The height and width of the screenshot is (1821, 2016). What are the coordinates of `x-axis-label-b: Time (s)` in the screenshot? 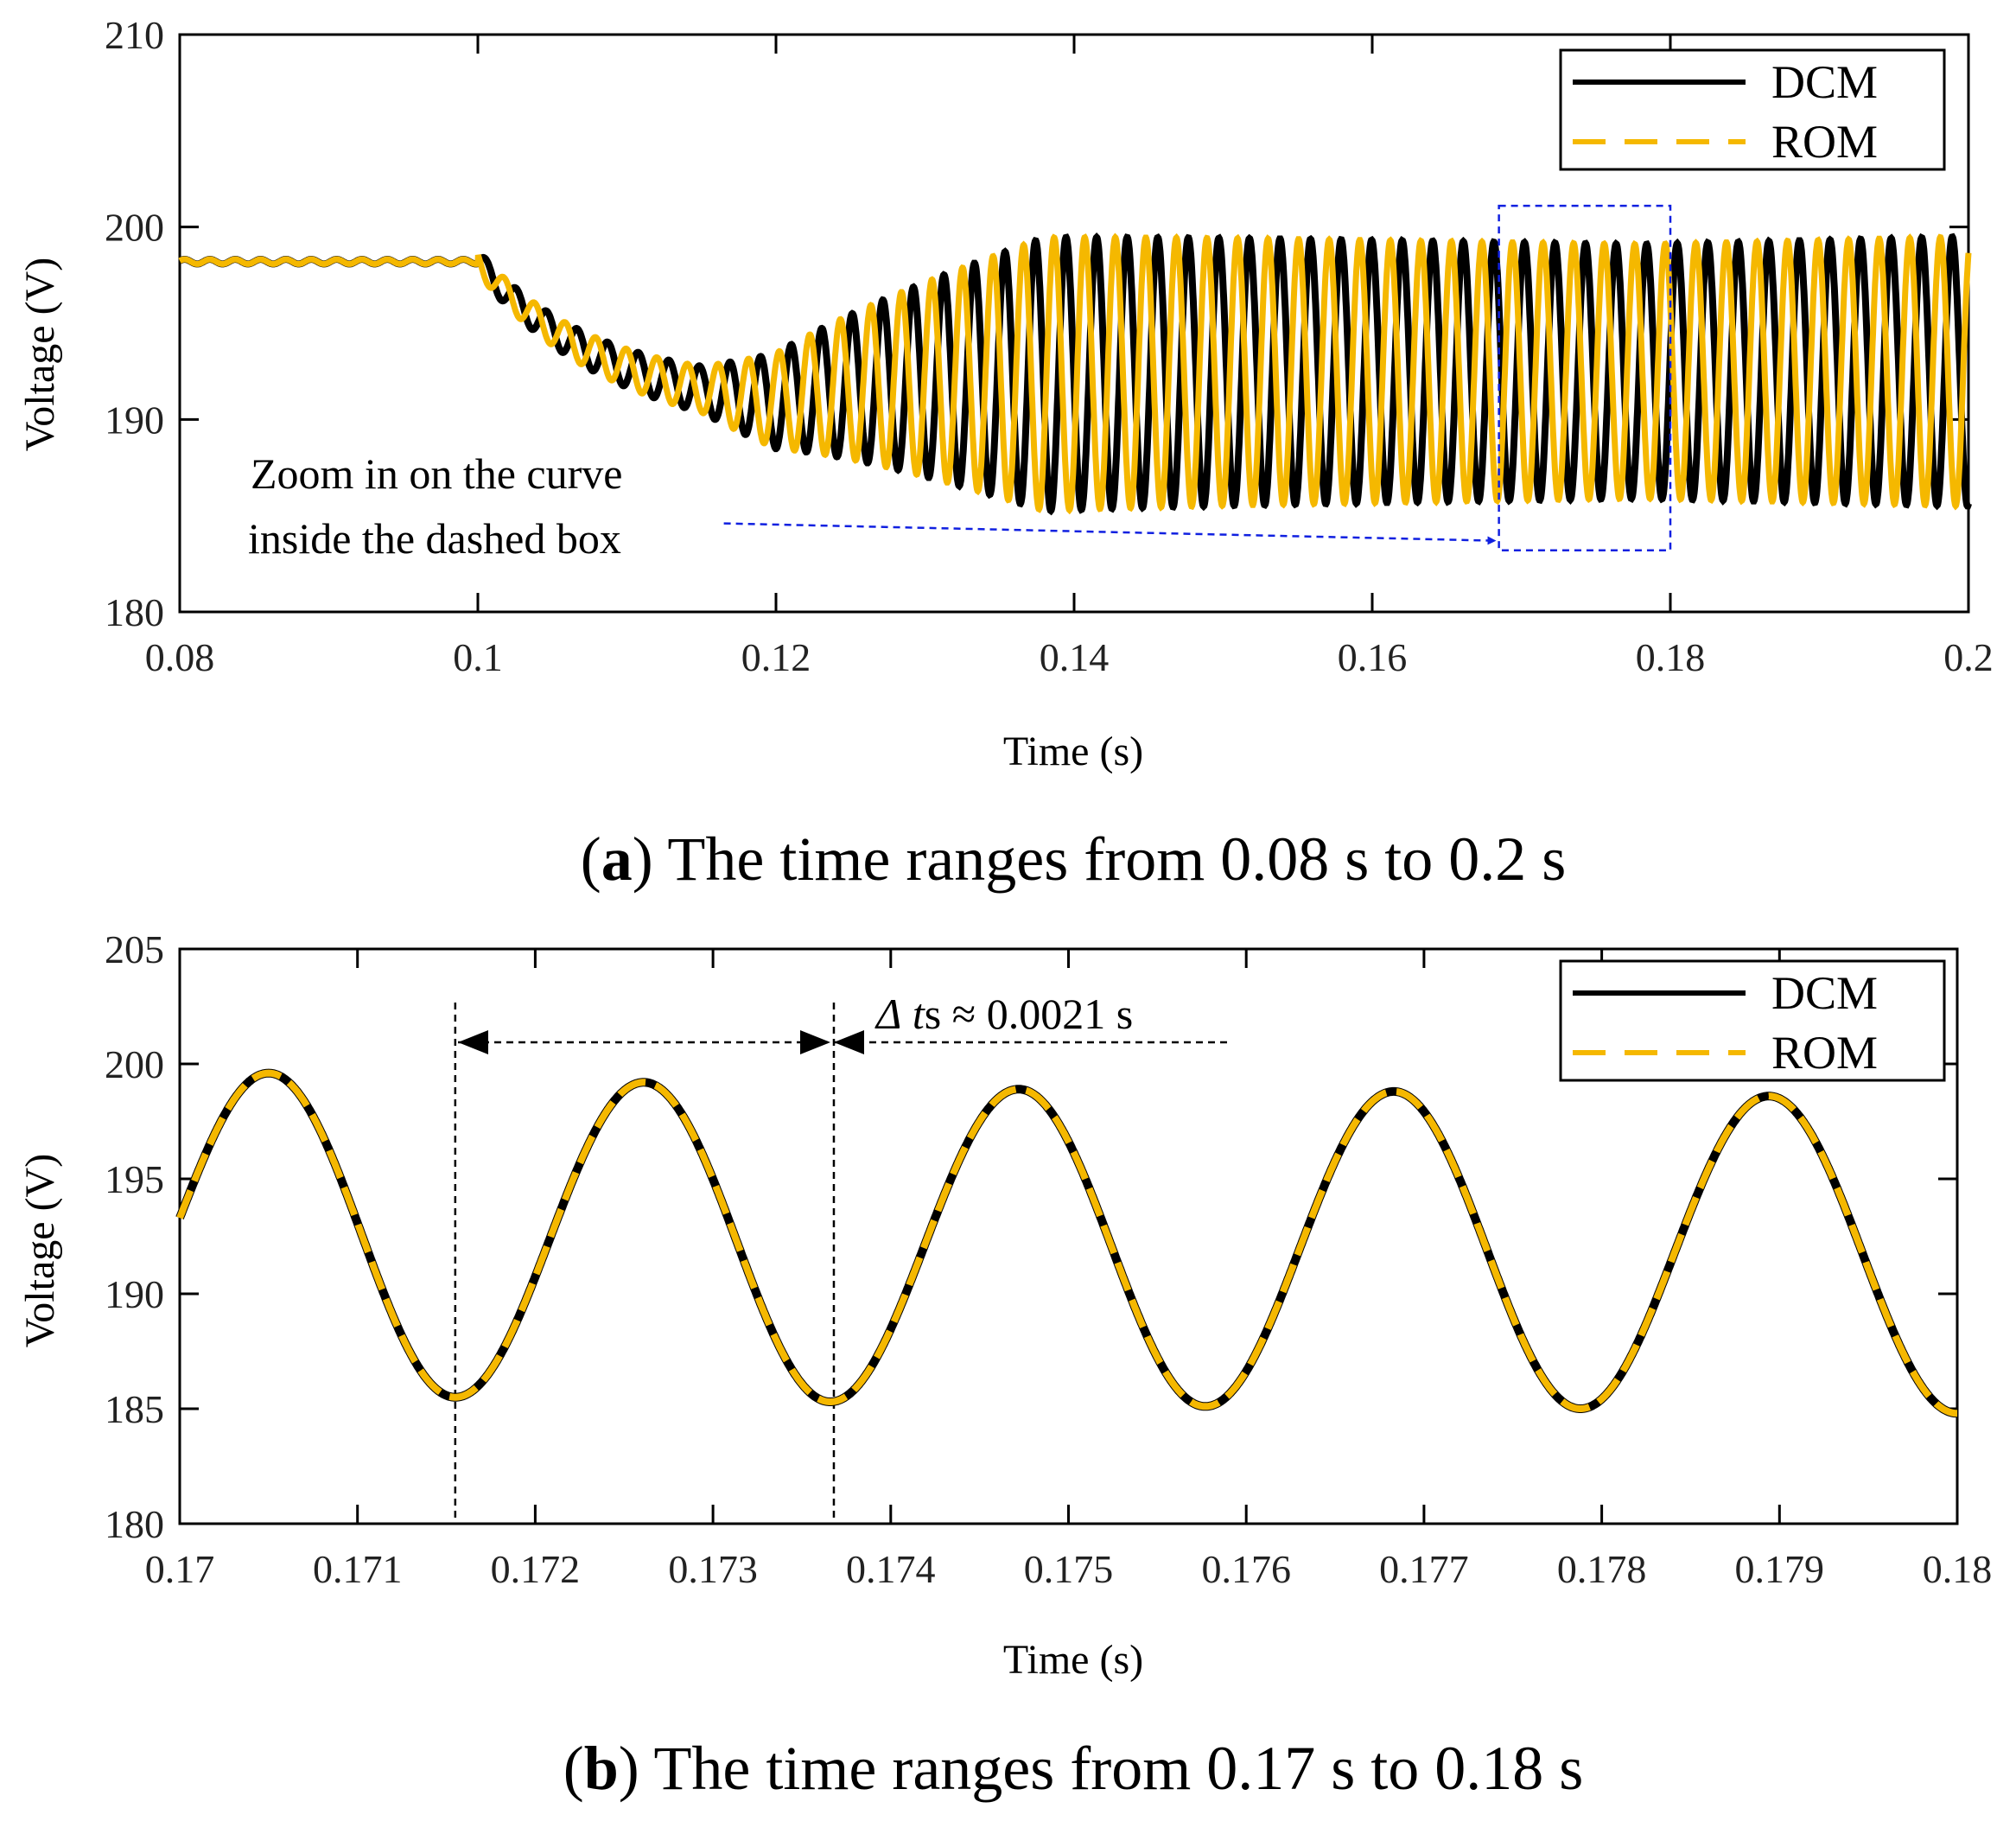 It's located at (1073, 1660).